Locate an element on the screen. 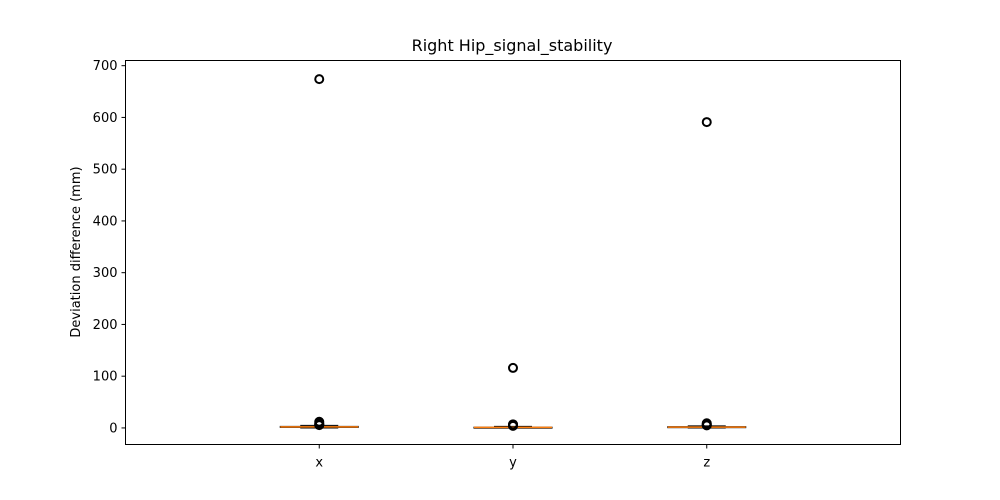  chart-title: Right Hip_signal_stability is located at coordinates (512, 46).